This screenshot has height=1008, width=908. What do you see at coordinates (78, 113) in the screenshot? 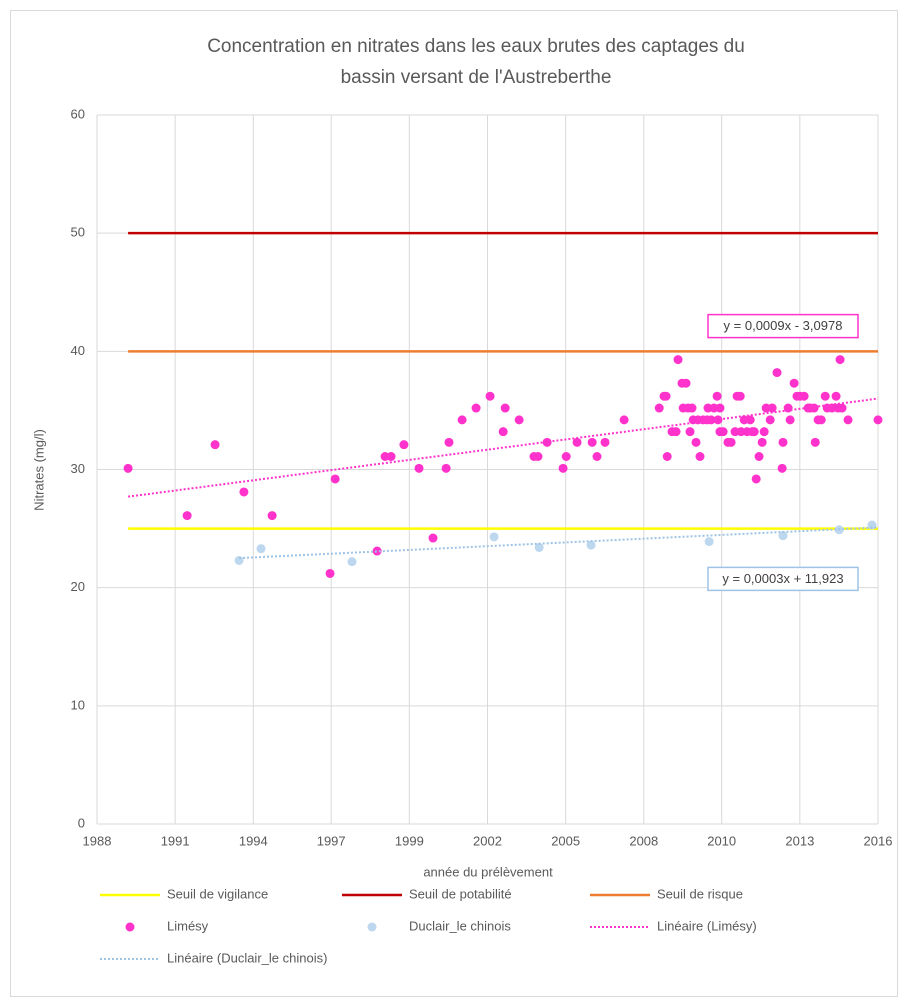
I see `y-tick-label: 60` at bounding box center [78, 113].